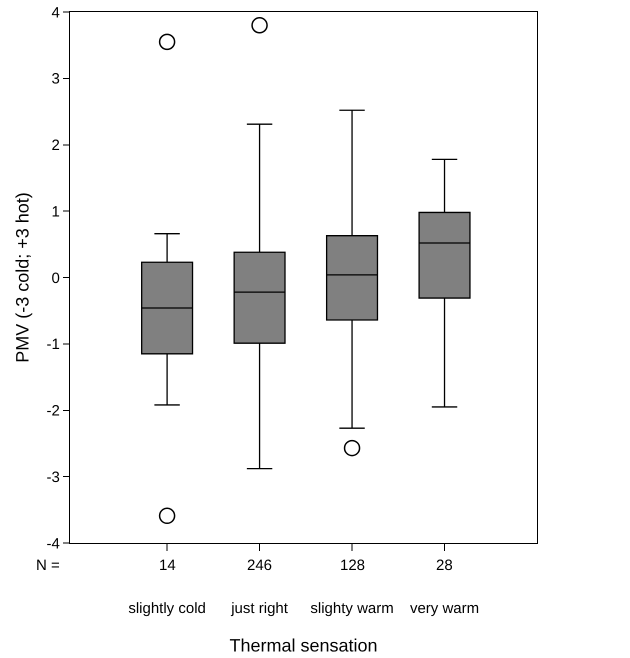 This screenshot has width=630, height=658. Describe the element at coordinates (56, 79) in the screenshot. I see `y-tick-label: 3` at that location.